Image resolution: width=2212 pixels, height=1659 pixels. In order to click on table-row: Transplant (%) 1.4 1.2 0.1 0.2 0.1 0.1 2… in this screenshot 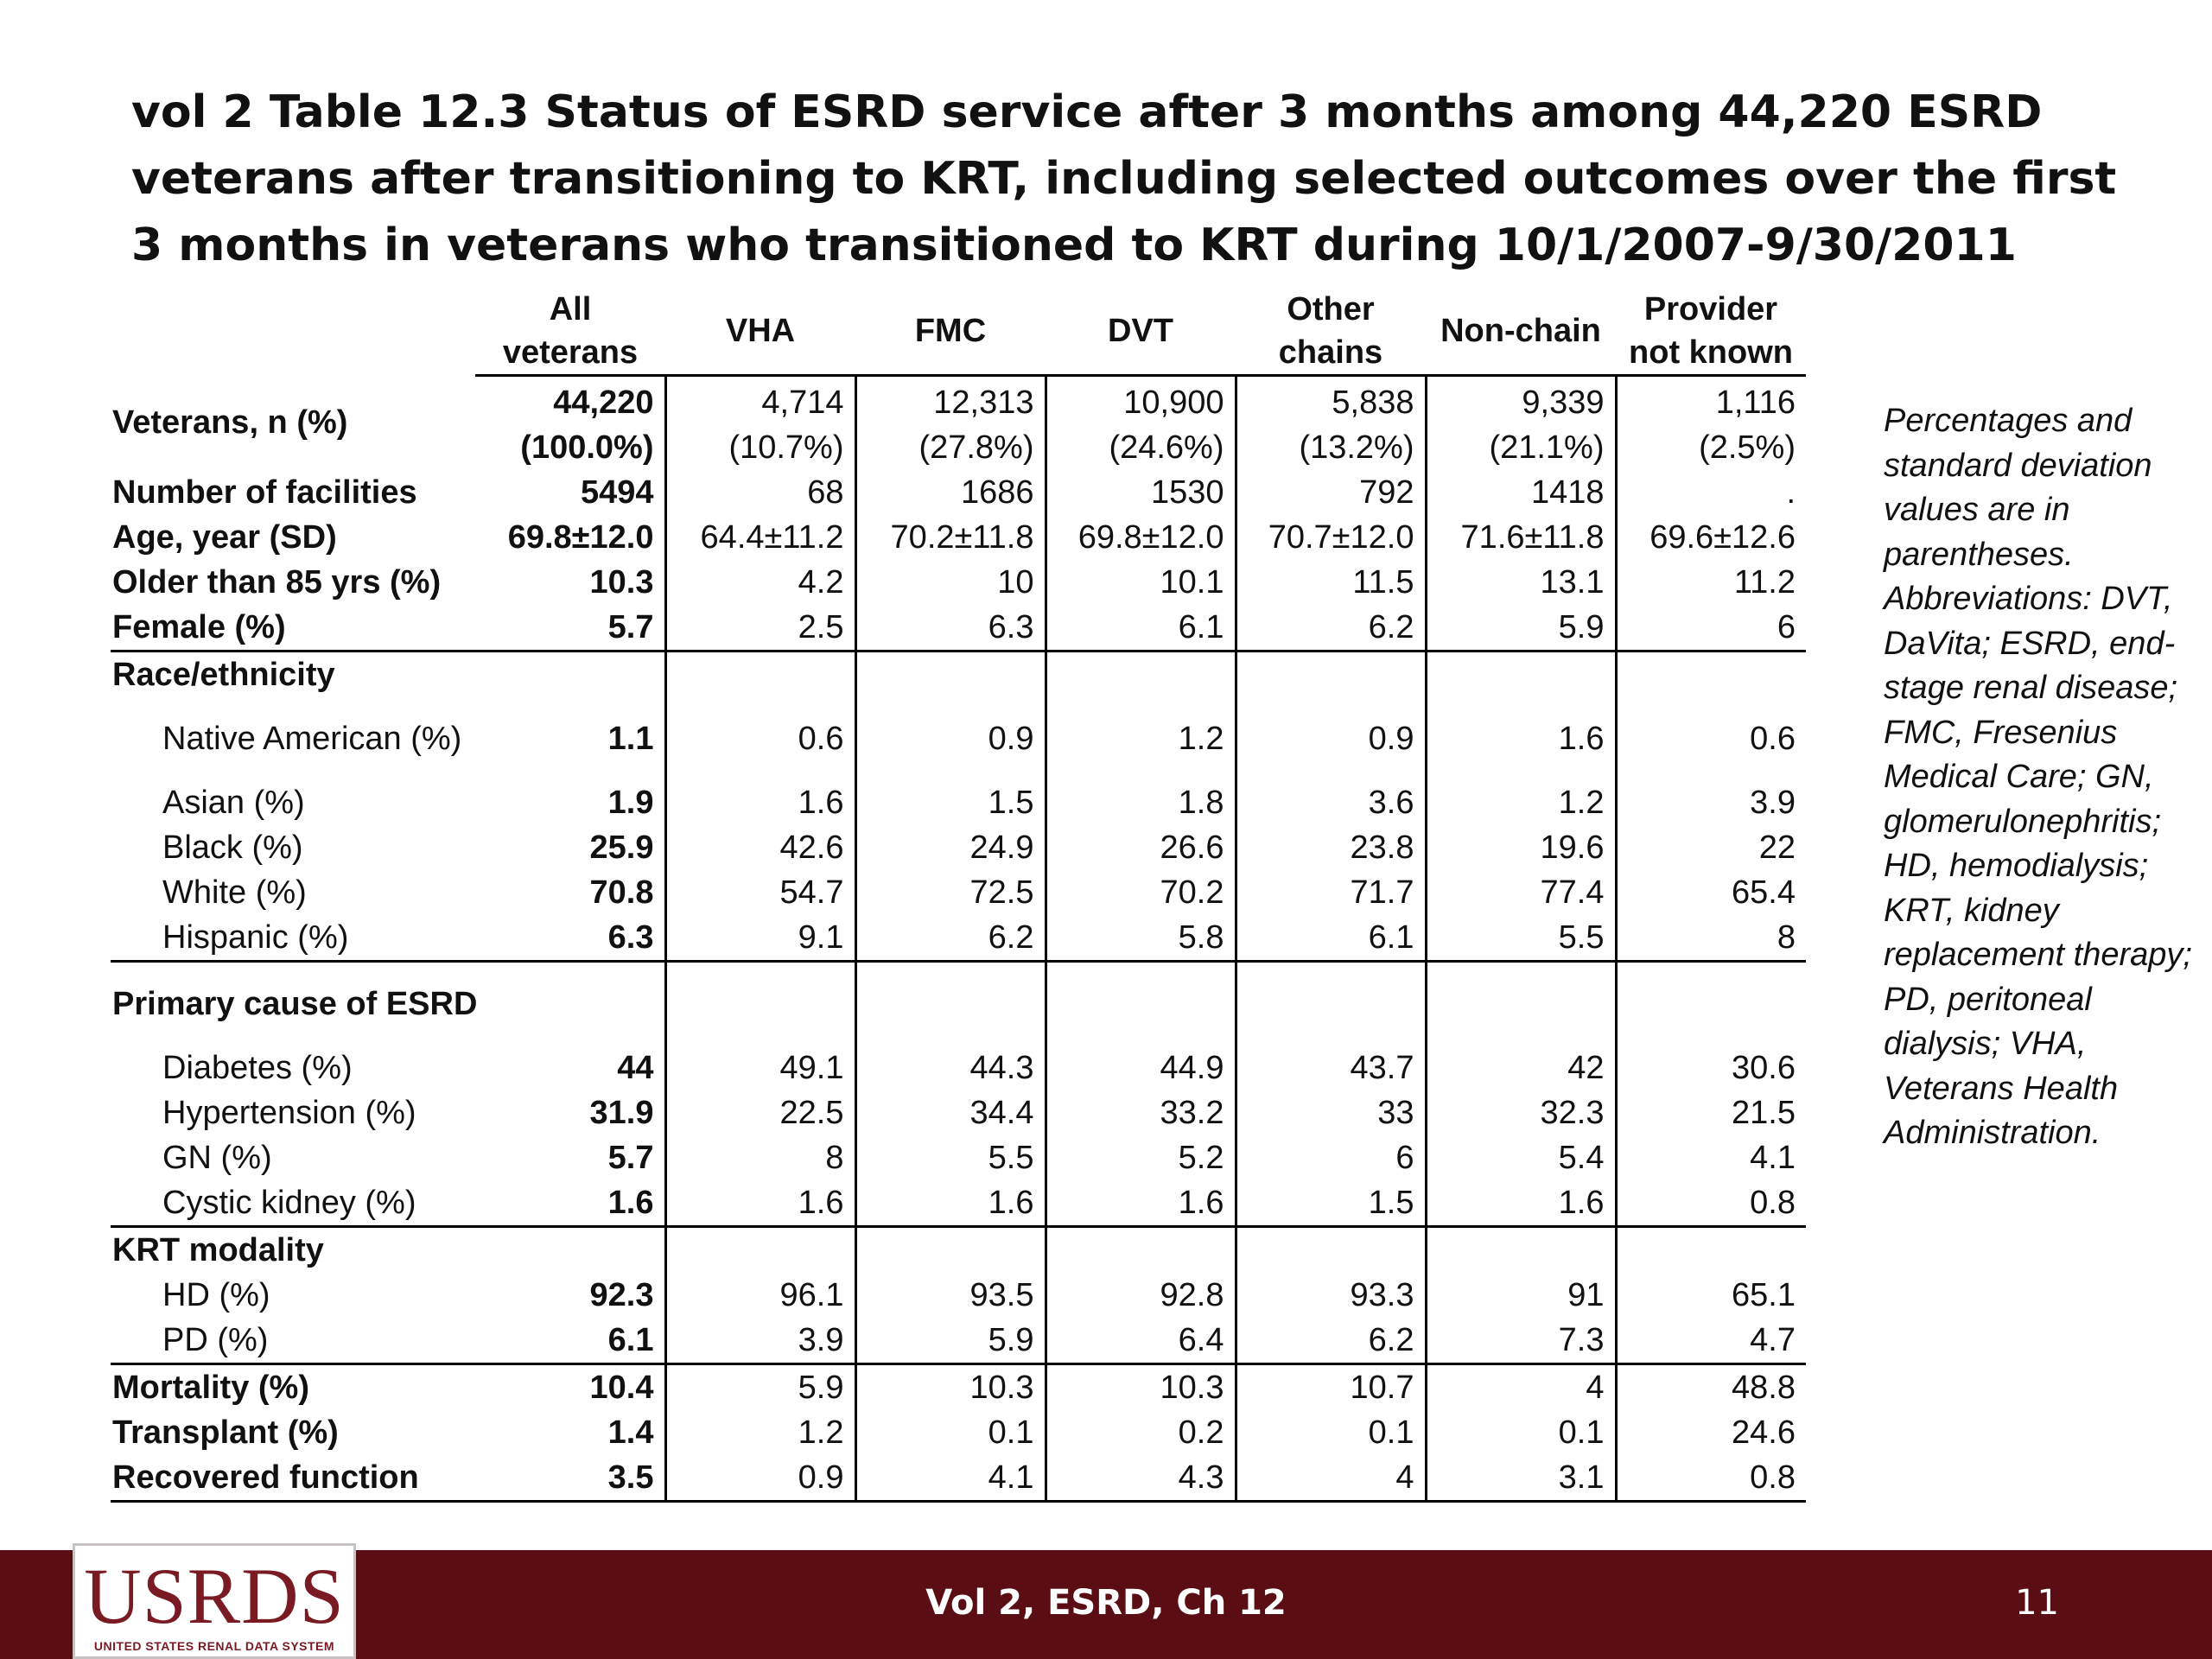, I will do `click(959, 1432)`.